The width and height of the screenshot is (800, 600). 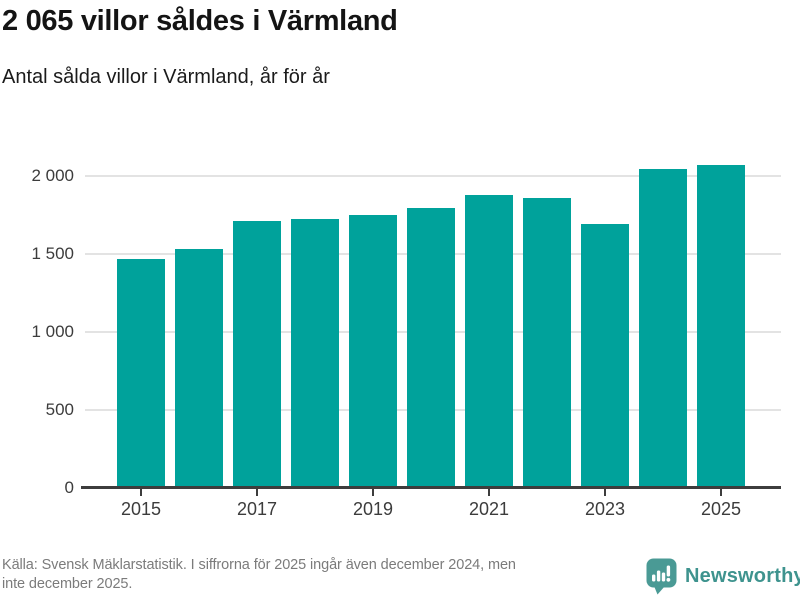 What do you see at coordinates (431, 487) in the screenshot?
I see `x-axis-line` at bounding box center [431, 487].